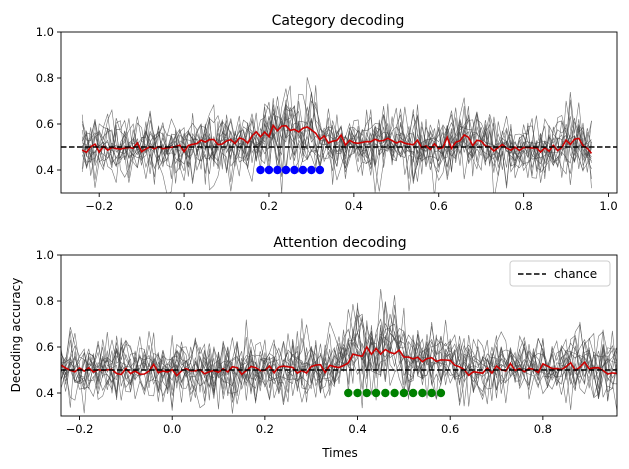 The image size is (629, 469). What do you see at coordinates (575, 274) in the screenshot?
I see `legend-label: chance` at bounding box center [575, 274].